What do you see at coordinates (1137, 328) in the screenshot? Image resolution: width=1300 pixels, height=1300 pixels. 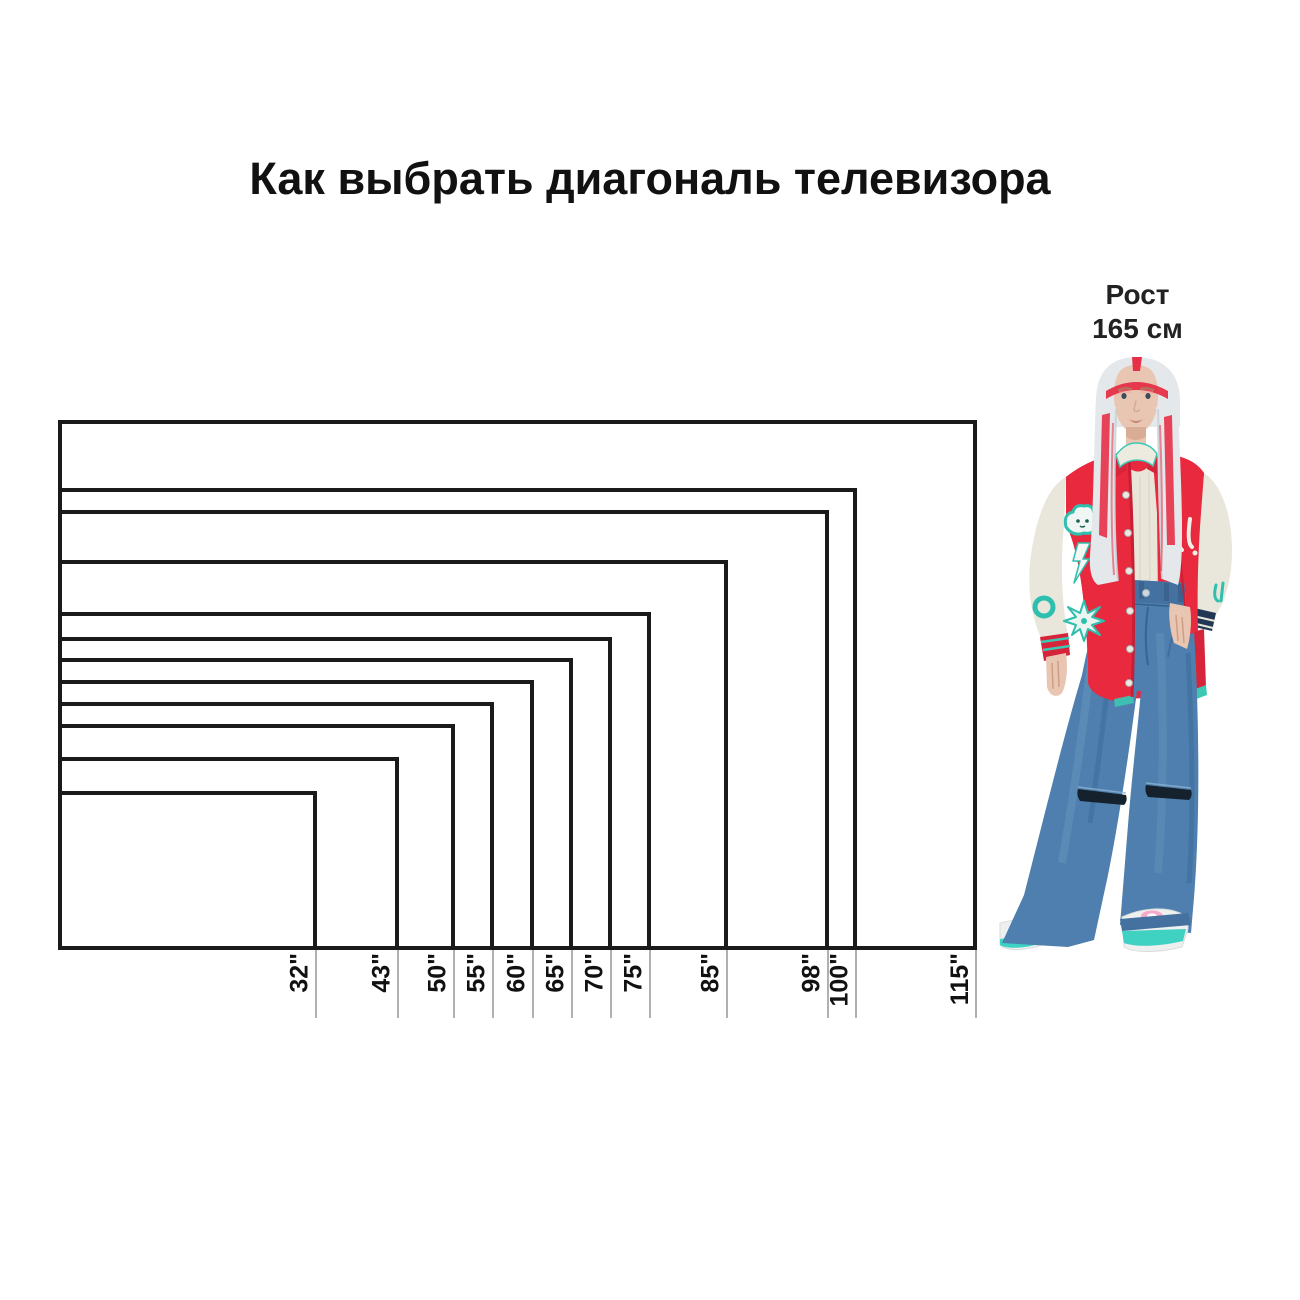 I see `person-height-line2: 165 см` at bounding box center [1137, 328].